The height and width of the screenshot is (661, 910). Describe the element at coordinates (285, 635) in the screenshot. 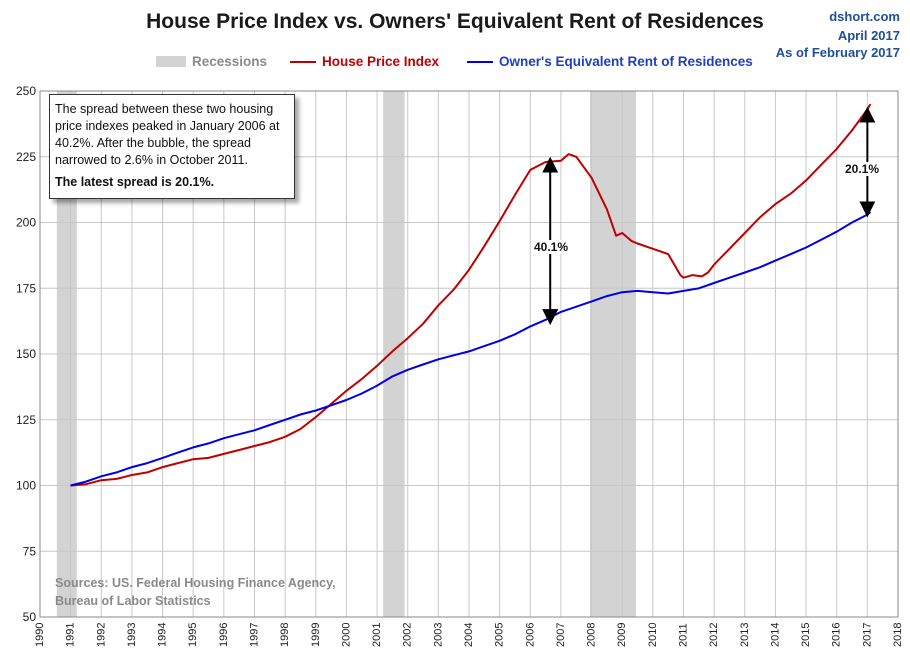

I see `x-tick-label-1998: 1998` at that location.